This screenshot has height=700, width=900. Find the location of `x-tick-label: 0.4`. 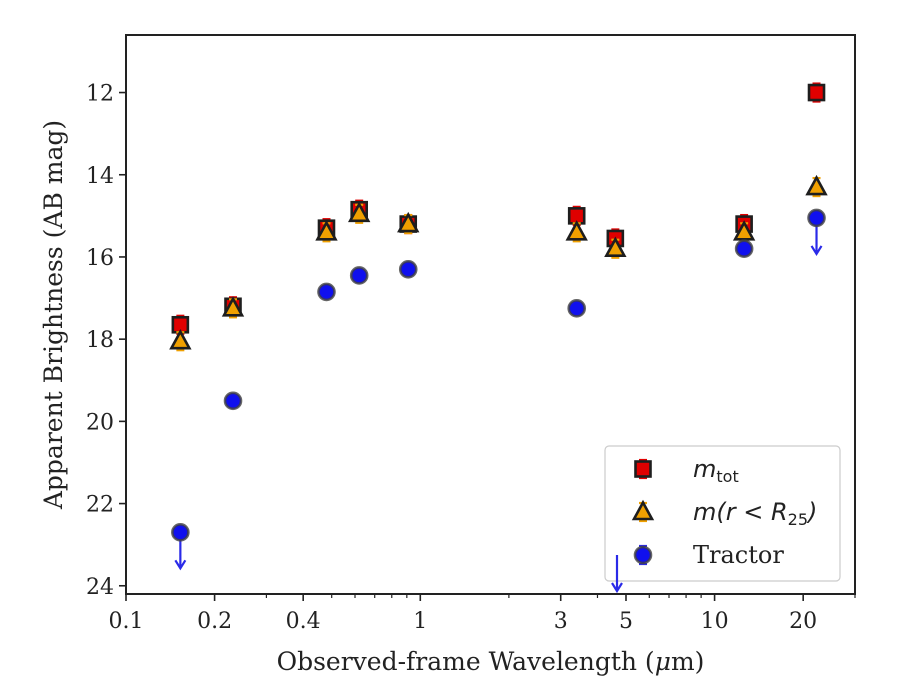

x-tick-label: 0.4 is located at coordinates (303, 621).